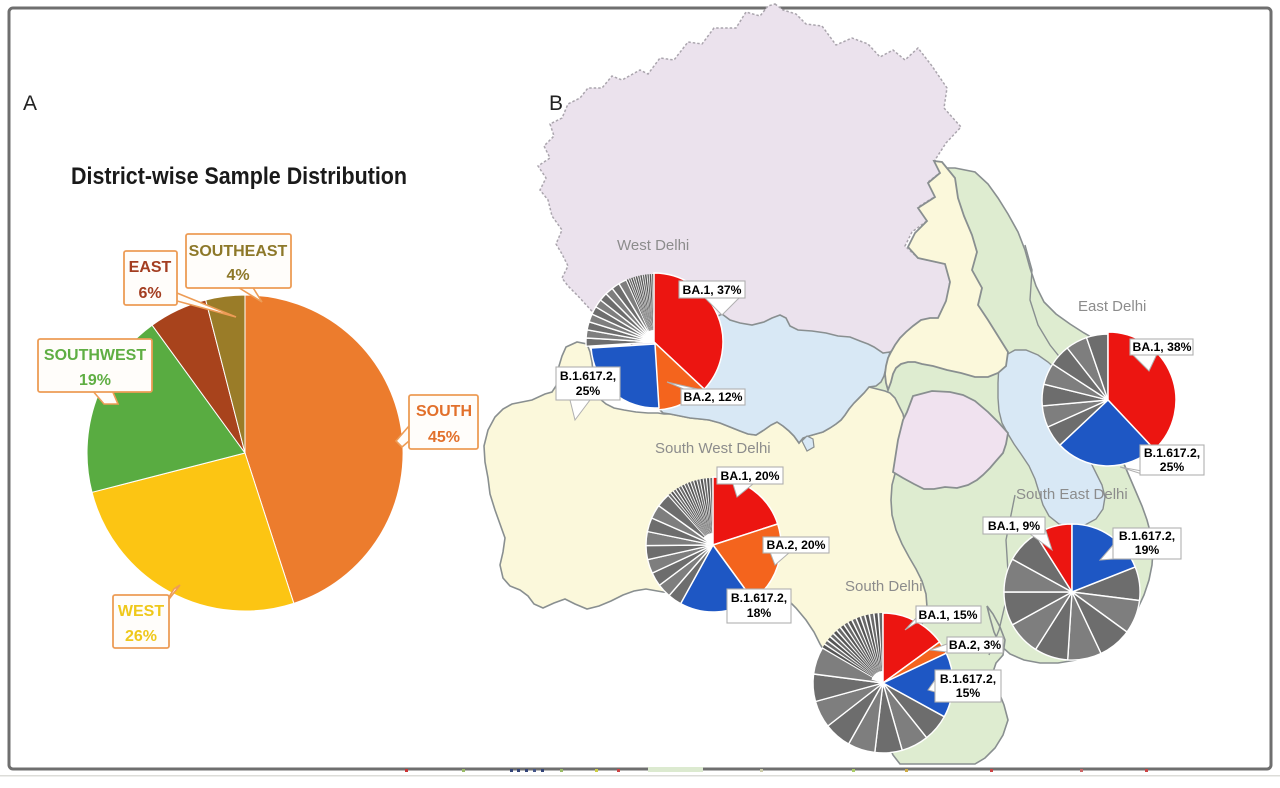 The height and width of the screenshot is (788, 1280). What do you see at coordinates (141, 611) in the screenshot?
I see `svg-text: WEST` at bounding box center [141, 611].